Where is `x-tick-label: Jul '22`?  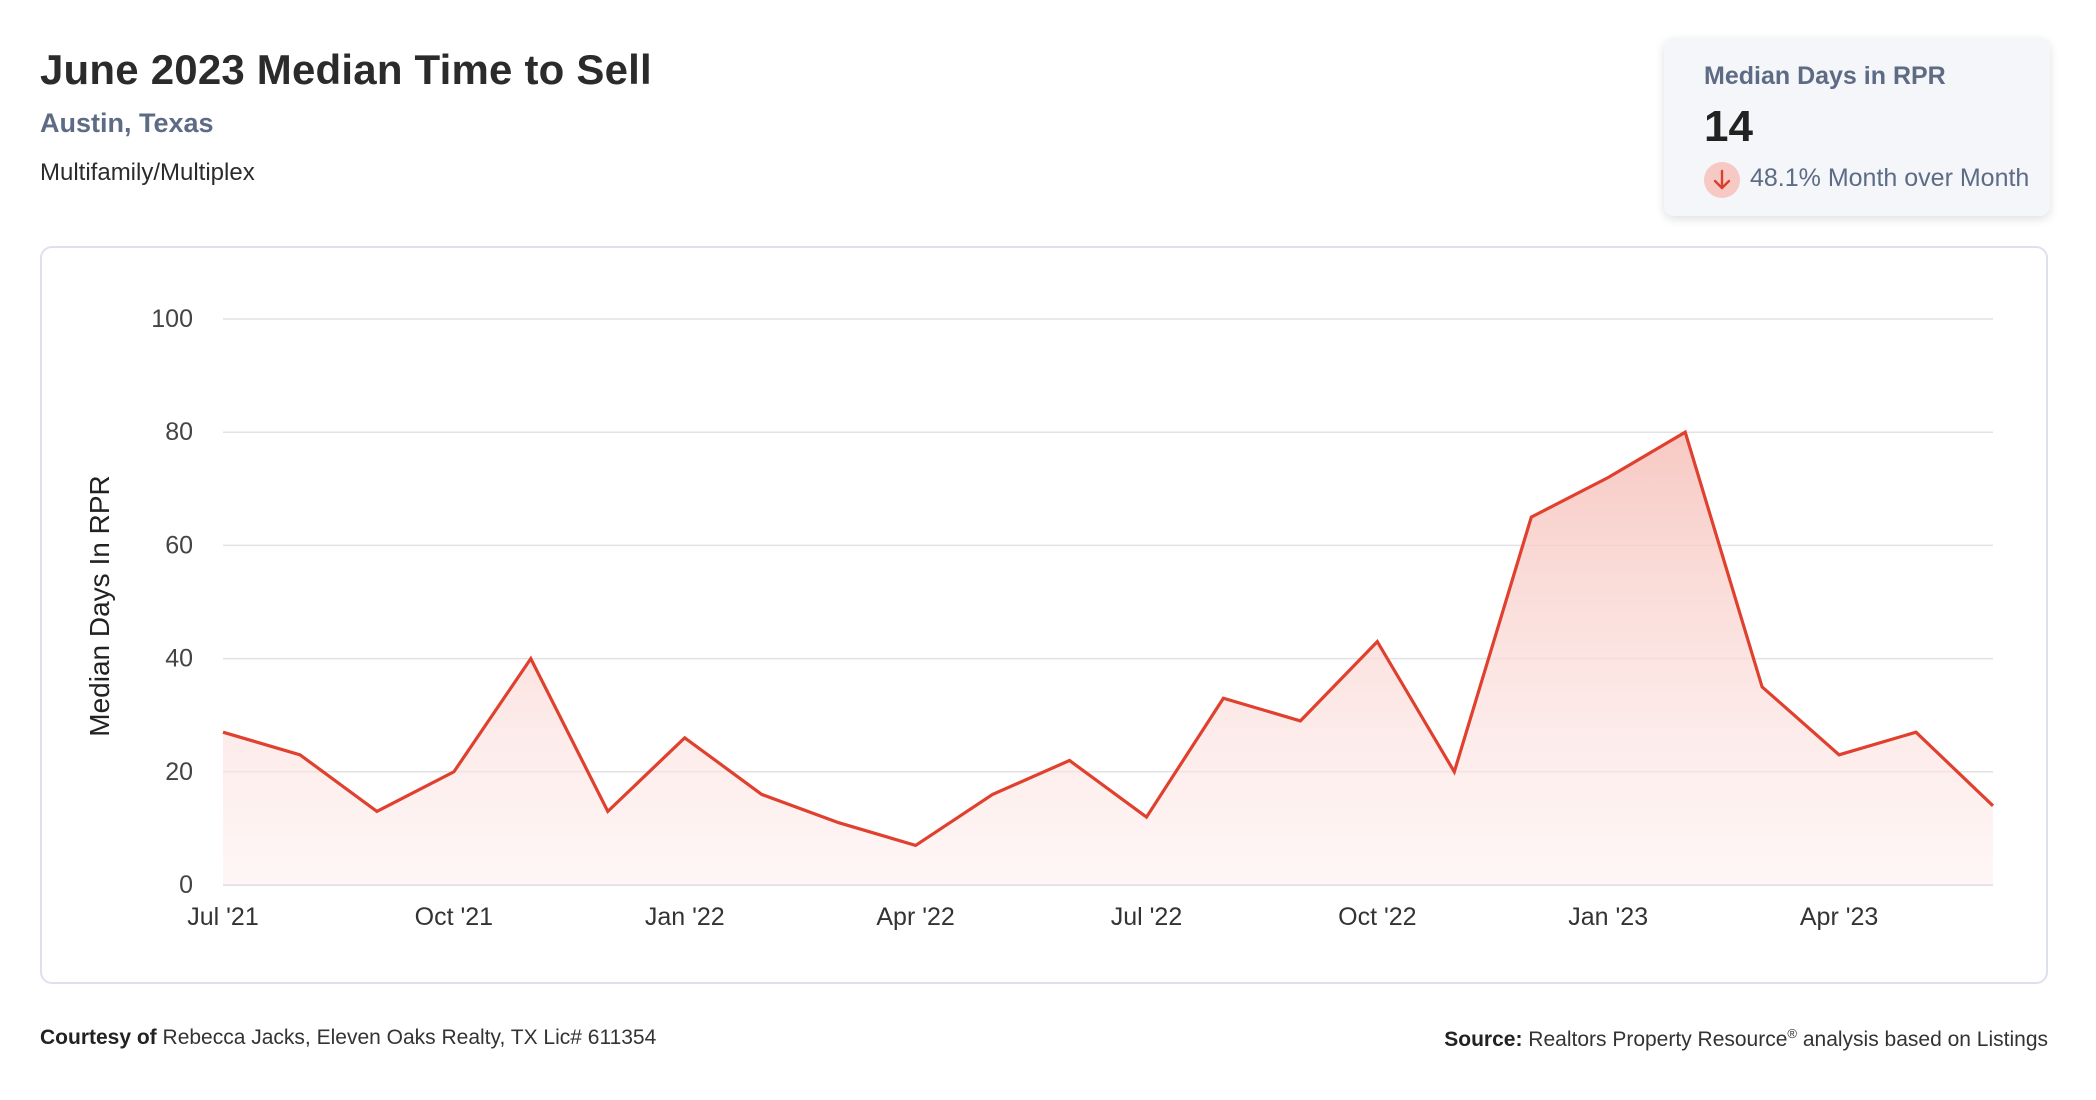
x-tick-label: Jul '22 is located at coordinates (1146, 917).